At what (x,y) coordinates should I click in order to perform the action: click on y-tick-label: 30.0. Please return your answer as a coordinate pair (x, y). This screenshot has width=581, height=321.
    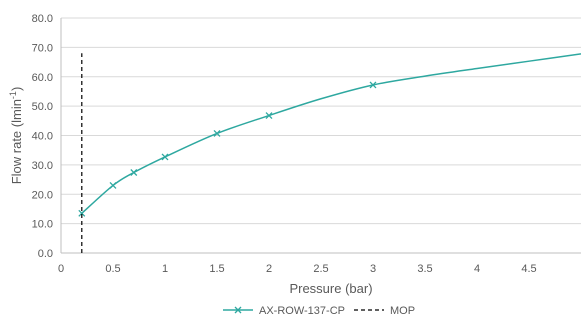
    Looking at the image, I should click on (42, 166).